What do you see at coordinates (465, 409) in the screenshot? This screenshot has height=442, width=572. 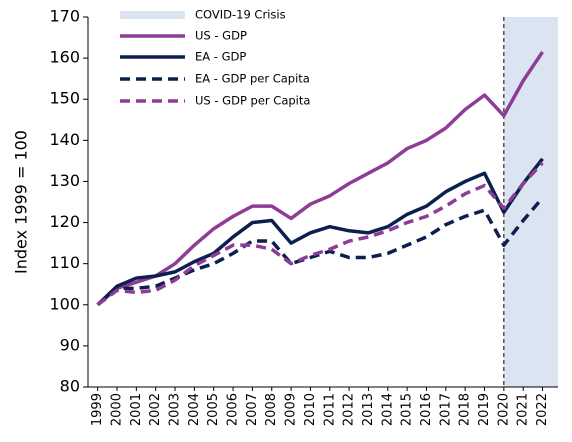 I see `x-tick-label: 2018` at bounding box center [465, 409].